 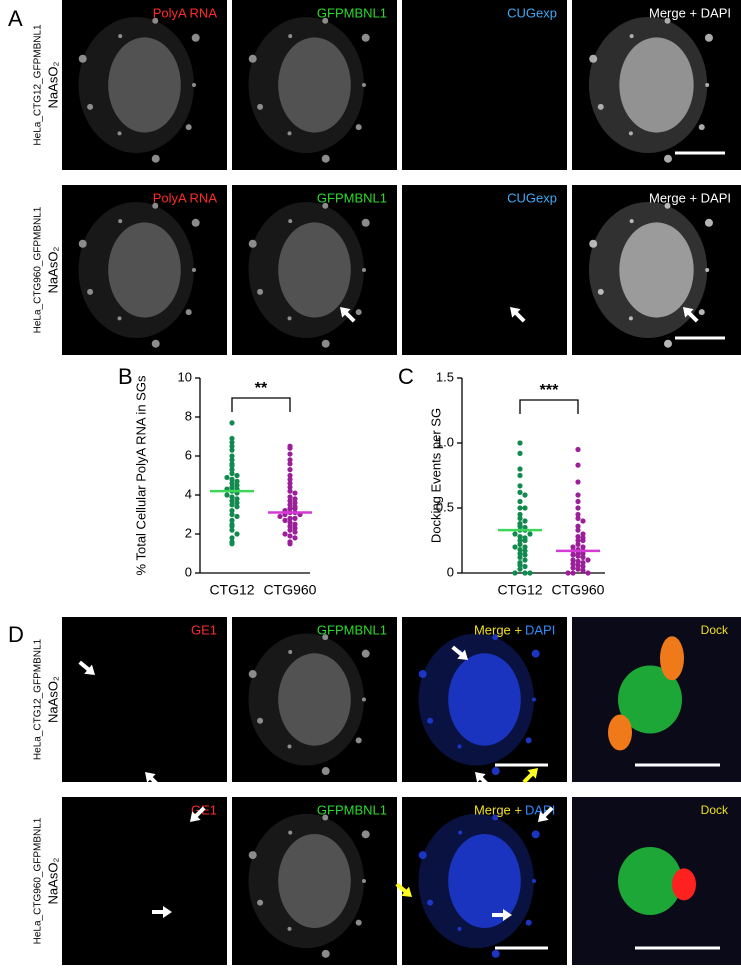 I want to click on significance-label: ***, so click(x=549, y=390).